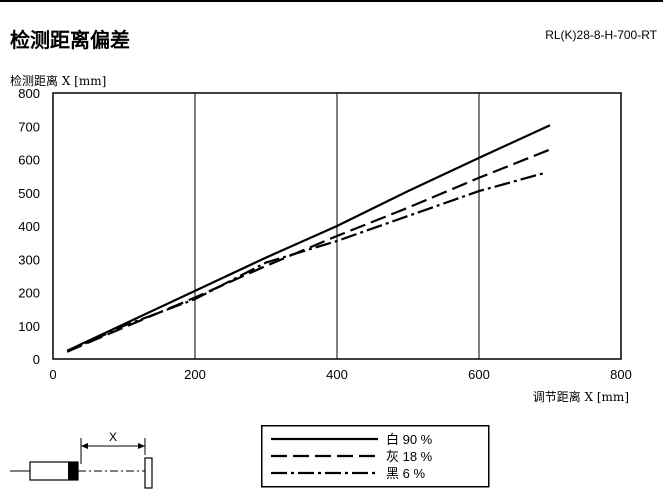  I want to click on model-number: RL(K)28-8-H-700-RT, so click(601, 35).